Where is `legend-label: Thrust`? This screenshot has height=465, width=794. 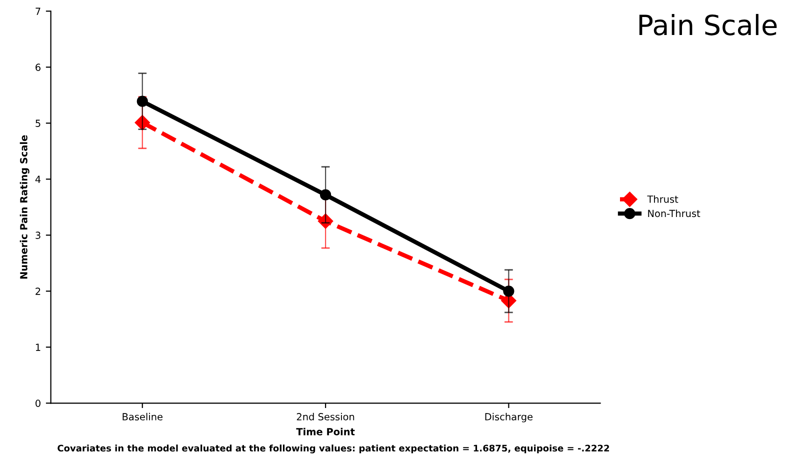 legend-label: Thrust is located at coordinates (662, 199).